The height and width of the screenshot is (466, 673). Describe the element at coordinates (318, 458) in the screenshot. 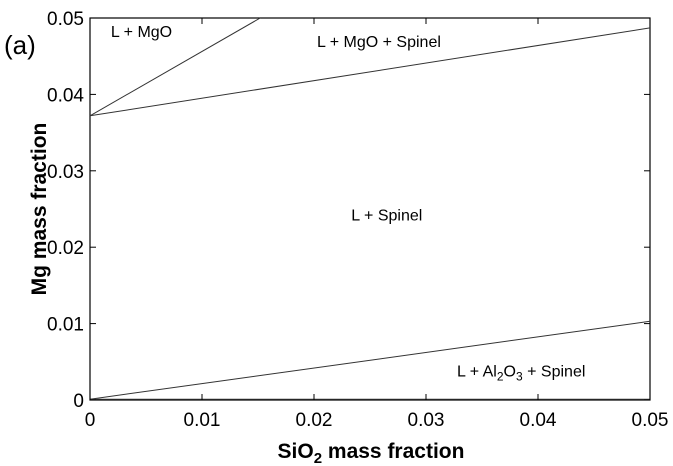

I see `x-axis-label-subscript: 2` at that location.